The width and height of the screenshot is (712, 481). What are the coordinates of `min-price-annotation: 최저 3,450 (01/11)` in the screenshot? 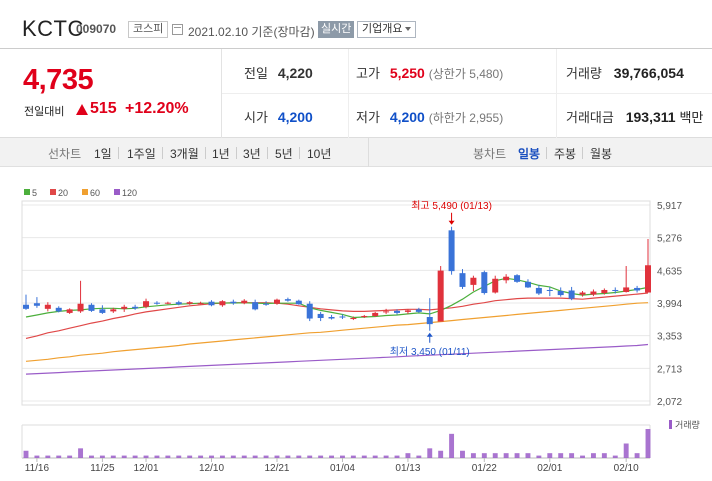 It's located at (430, 352).